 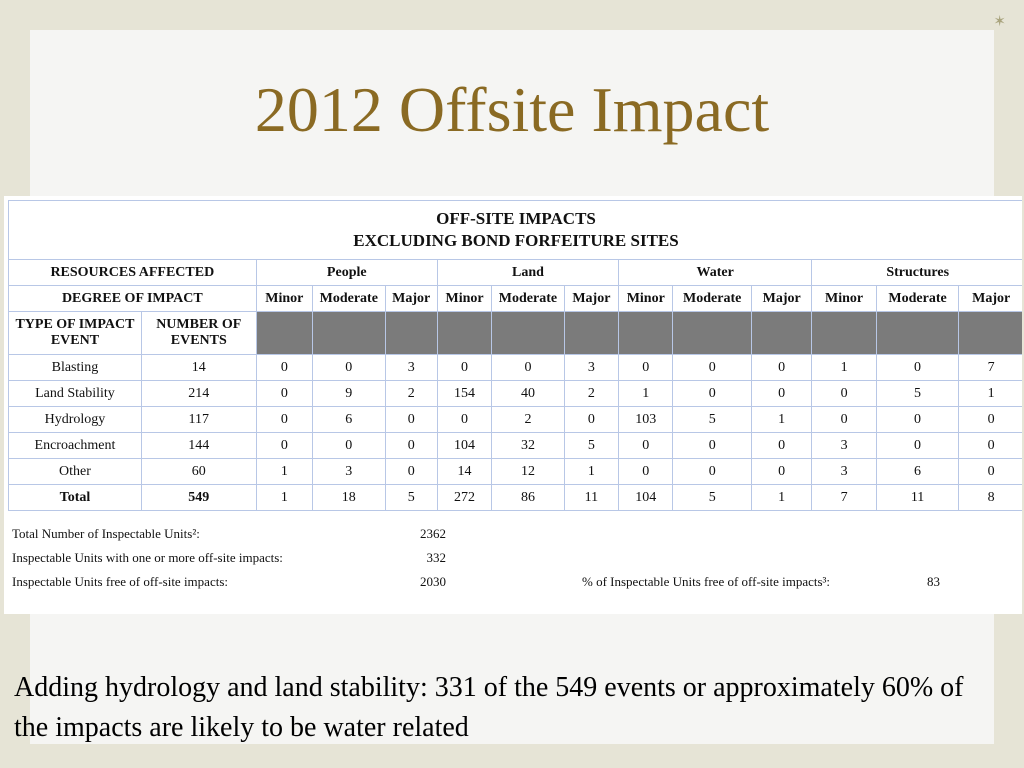 I want to click on table-row: Total 549 1 18 5 272 86 11 104 5 1 7 11 8, so click(x=515, y=497).